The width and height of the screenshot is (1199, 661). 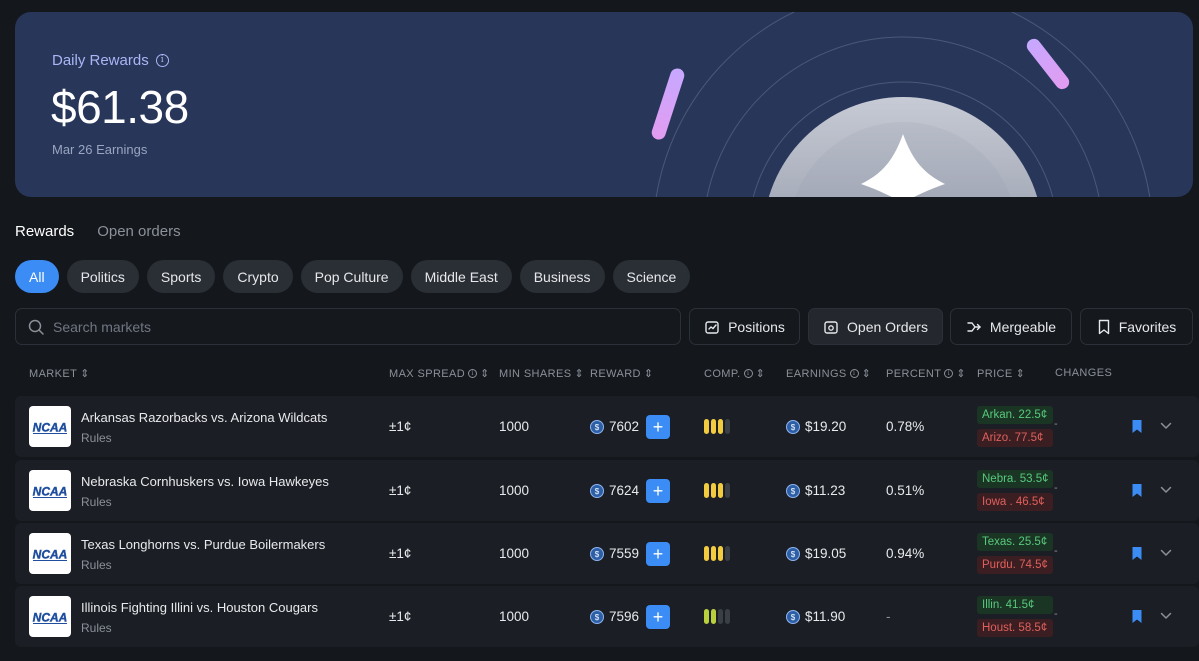 What do you see at coordinates (1084, 373) in the screenshot?
I see `col-changes: CHANGES` at bounding box center [1084, 373].